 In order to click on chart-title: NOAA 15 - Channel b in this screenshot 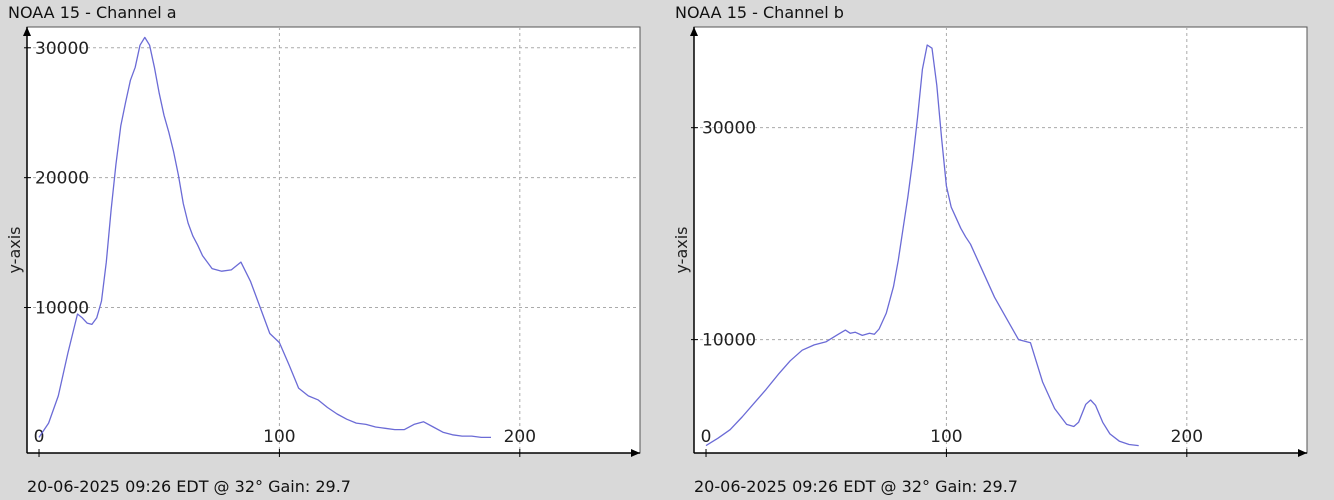, I will do `click(759, 12)`.